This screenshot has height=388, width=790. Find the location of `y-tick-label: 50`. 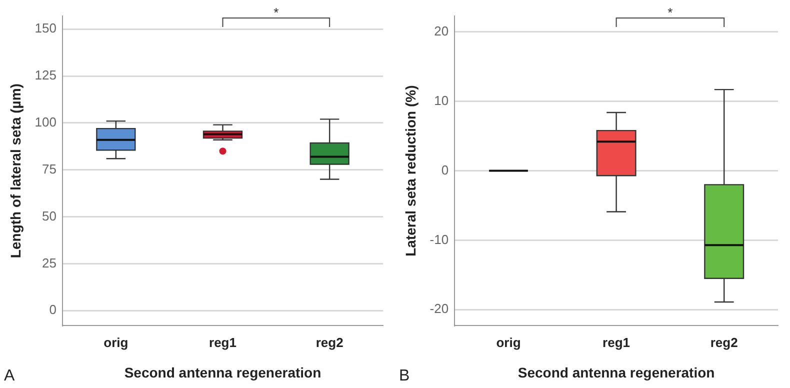

y-tick-label: 50 is located at coordinates (49, 216).